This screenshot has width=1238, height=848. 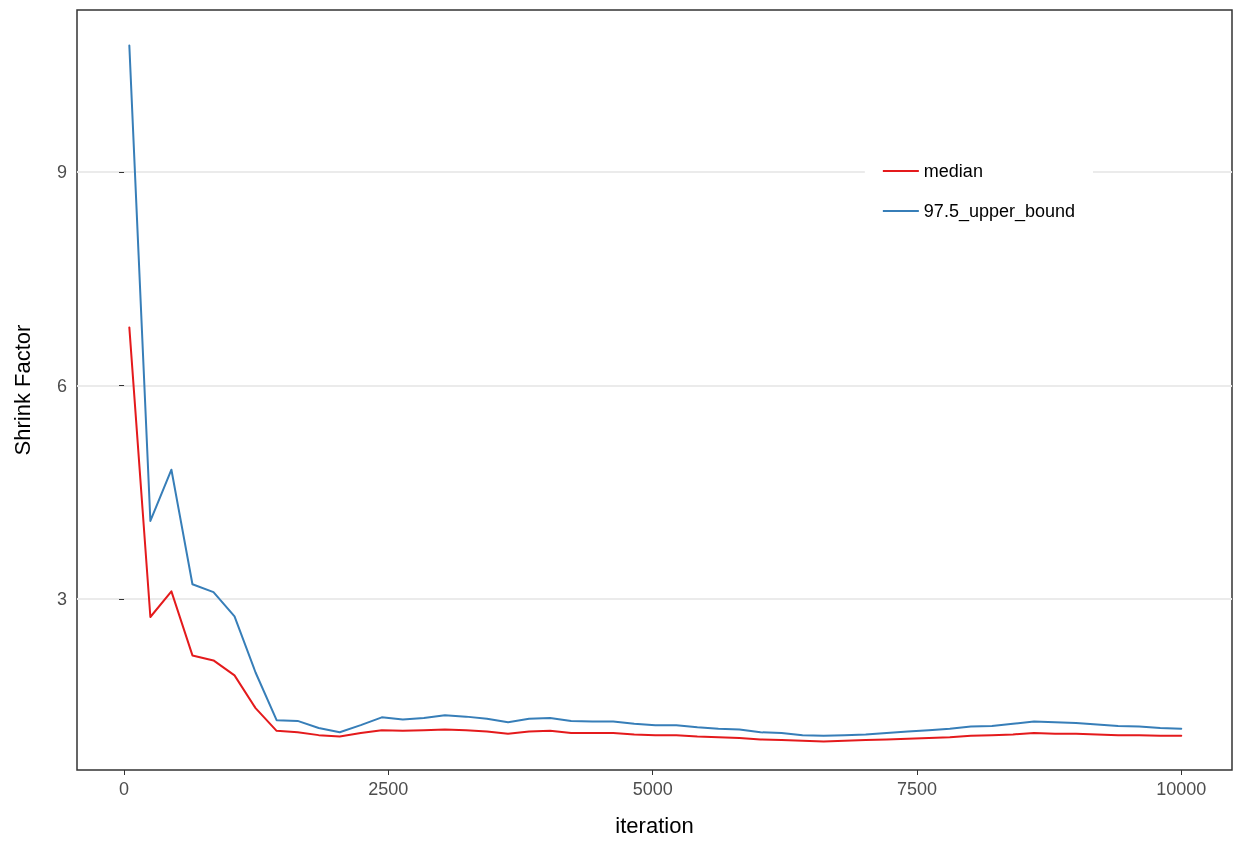 I want to click on x-tick-label: 2500, so click(x=388, y=789).